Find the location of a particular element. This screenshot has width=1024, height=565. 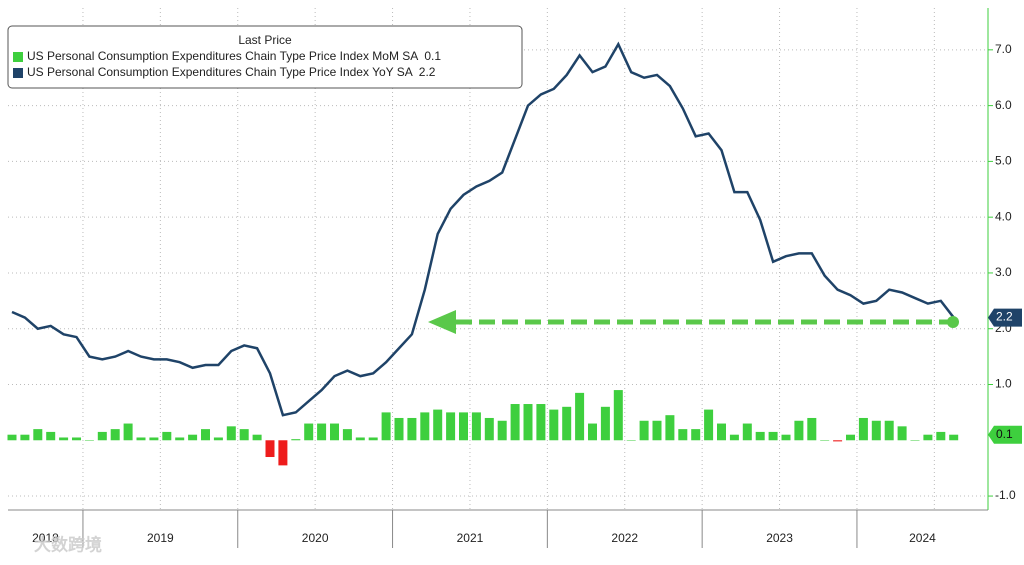

legend-title: Last Price is located at coordinates (265, 40).